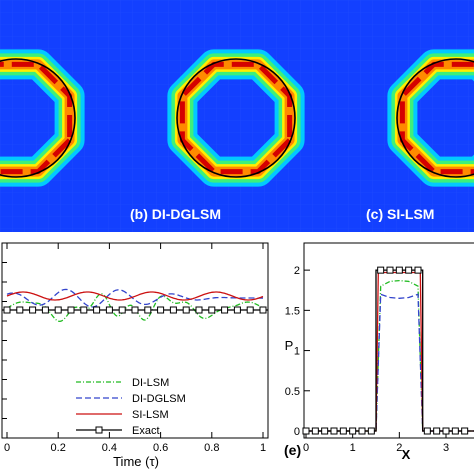  Describe the element at coordinates (135, 448) in the screenshot. I see `x-tick-labels: 0 0.2 0.4 0.6 0.8 1` at that location.